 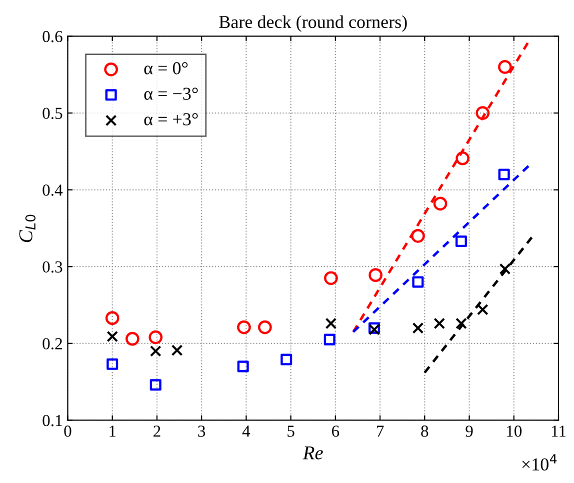 I want to click on legend-label: α = +3°, so click(x=171, y=119).